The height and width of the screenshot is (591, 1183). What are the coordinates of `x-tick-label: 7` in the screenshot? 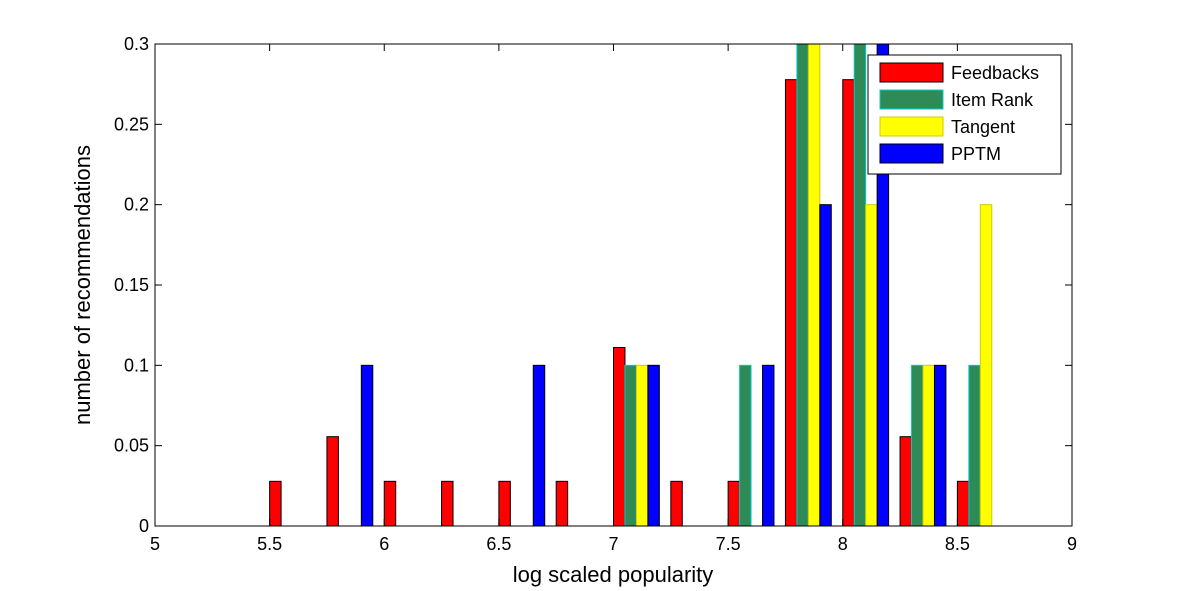 It's located at (613, 544).